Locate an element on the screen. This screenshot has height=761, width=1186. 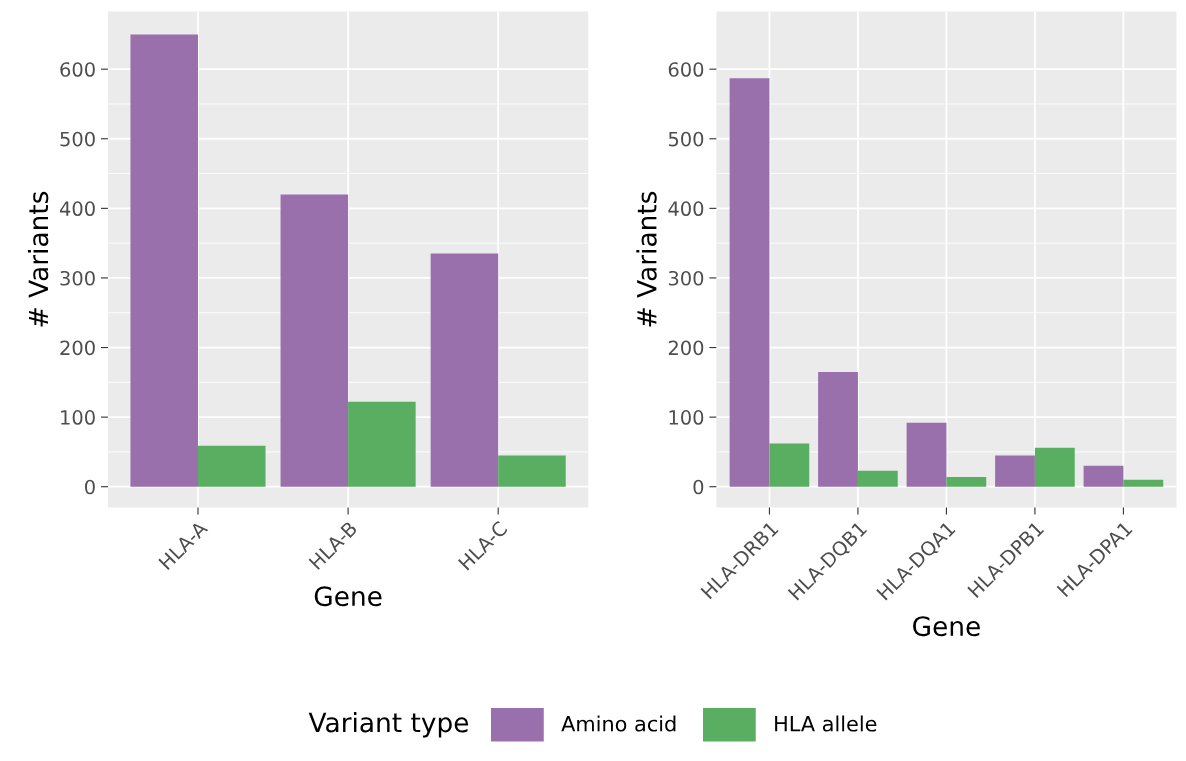
legend-title: Variant type is located at coordinates (388, 725).